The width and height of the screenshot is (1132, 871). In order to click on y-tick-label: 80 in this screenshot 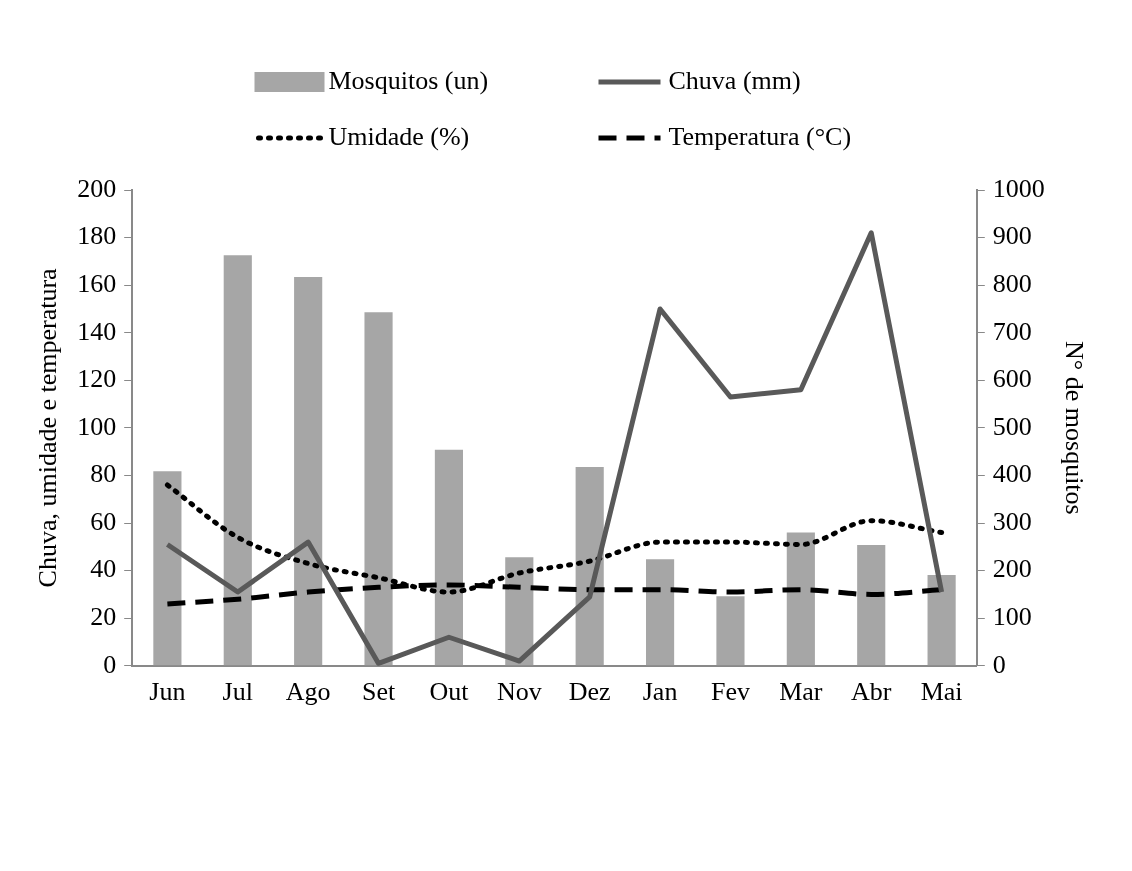, I will do `click(103, 474)`.